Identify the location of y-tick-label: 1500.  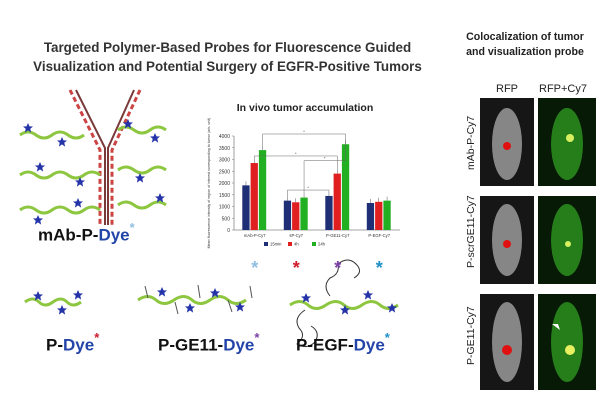
(224, 196).